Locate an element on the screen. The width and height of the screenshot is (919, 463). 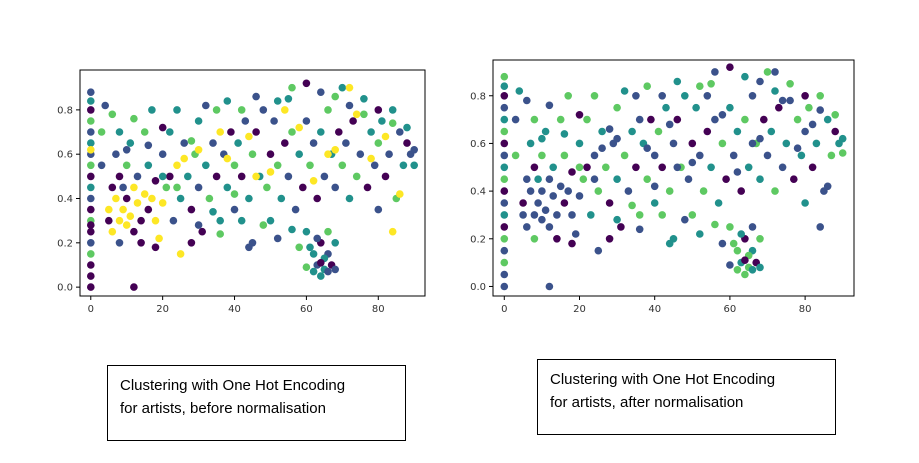
caption-before-line-2: for artists, before normalisation is located at coordinates (223, 408).